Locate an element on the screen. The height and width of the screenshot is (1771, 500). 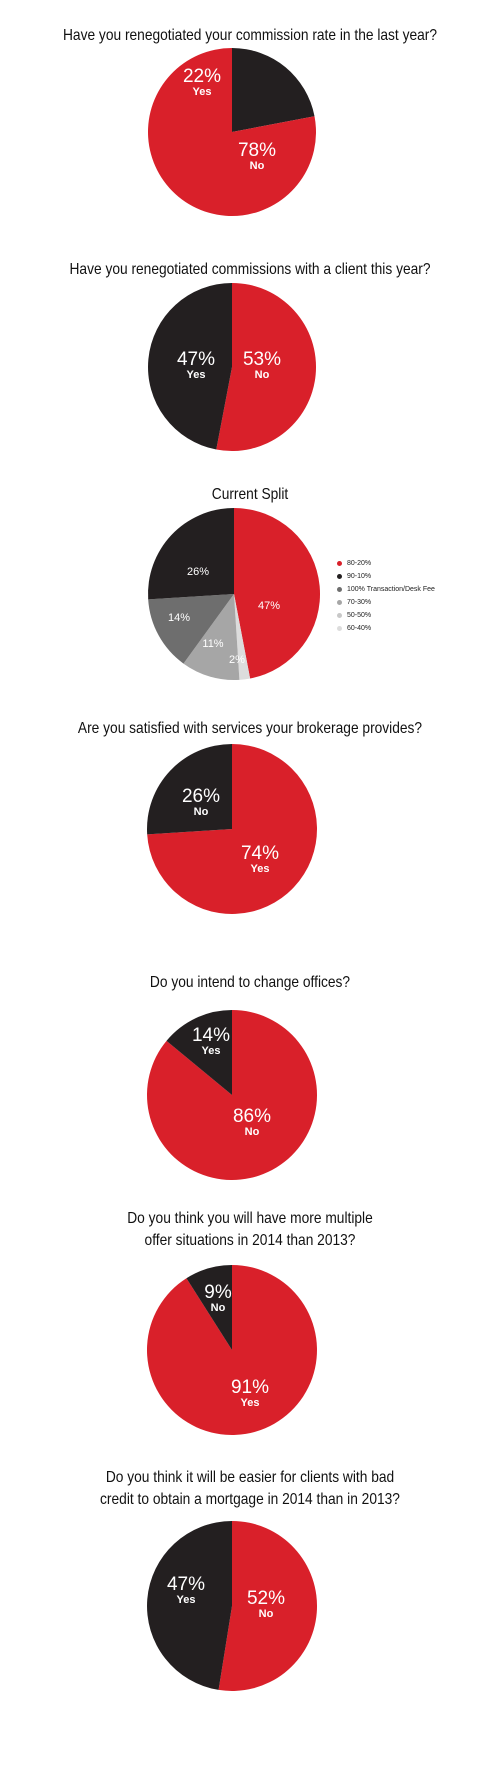
chart-title: Do you intend to change offices? is located at coordinates (250, 983).